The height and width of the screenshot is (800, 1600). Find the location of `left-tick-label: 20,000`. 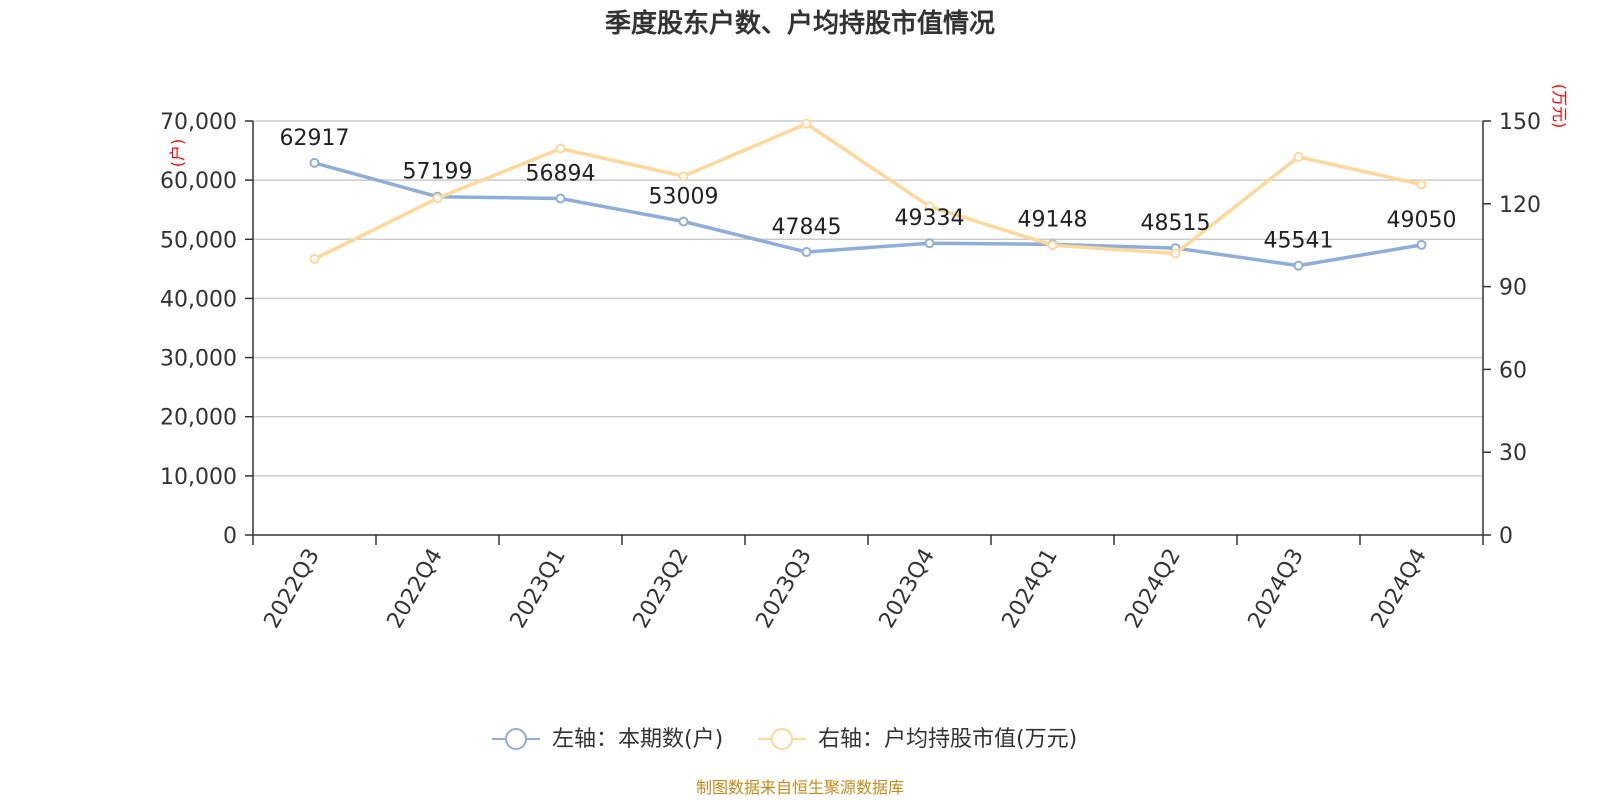

left-tick-label: 20,000 is located at coordinates (198, 418).